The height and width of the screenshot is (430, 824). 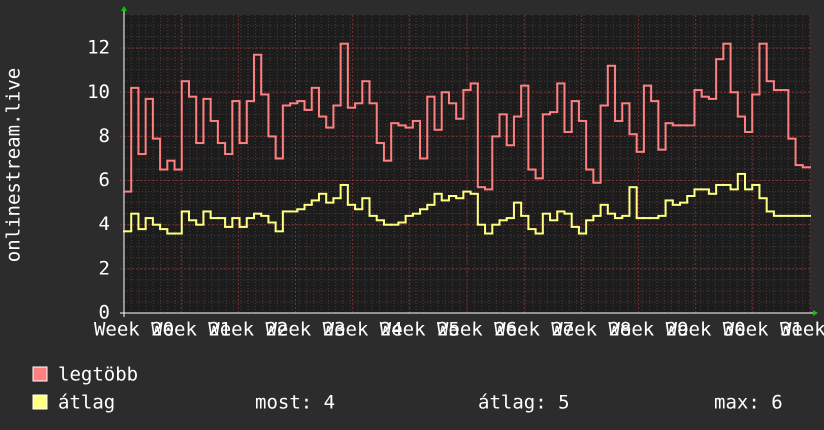 What do you see at coordinates (524, 403) in the screenshot?
I see `legend-stat: átlag: 5` at bounding box center [524, 403].